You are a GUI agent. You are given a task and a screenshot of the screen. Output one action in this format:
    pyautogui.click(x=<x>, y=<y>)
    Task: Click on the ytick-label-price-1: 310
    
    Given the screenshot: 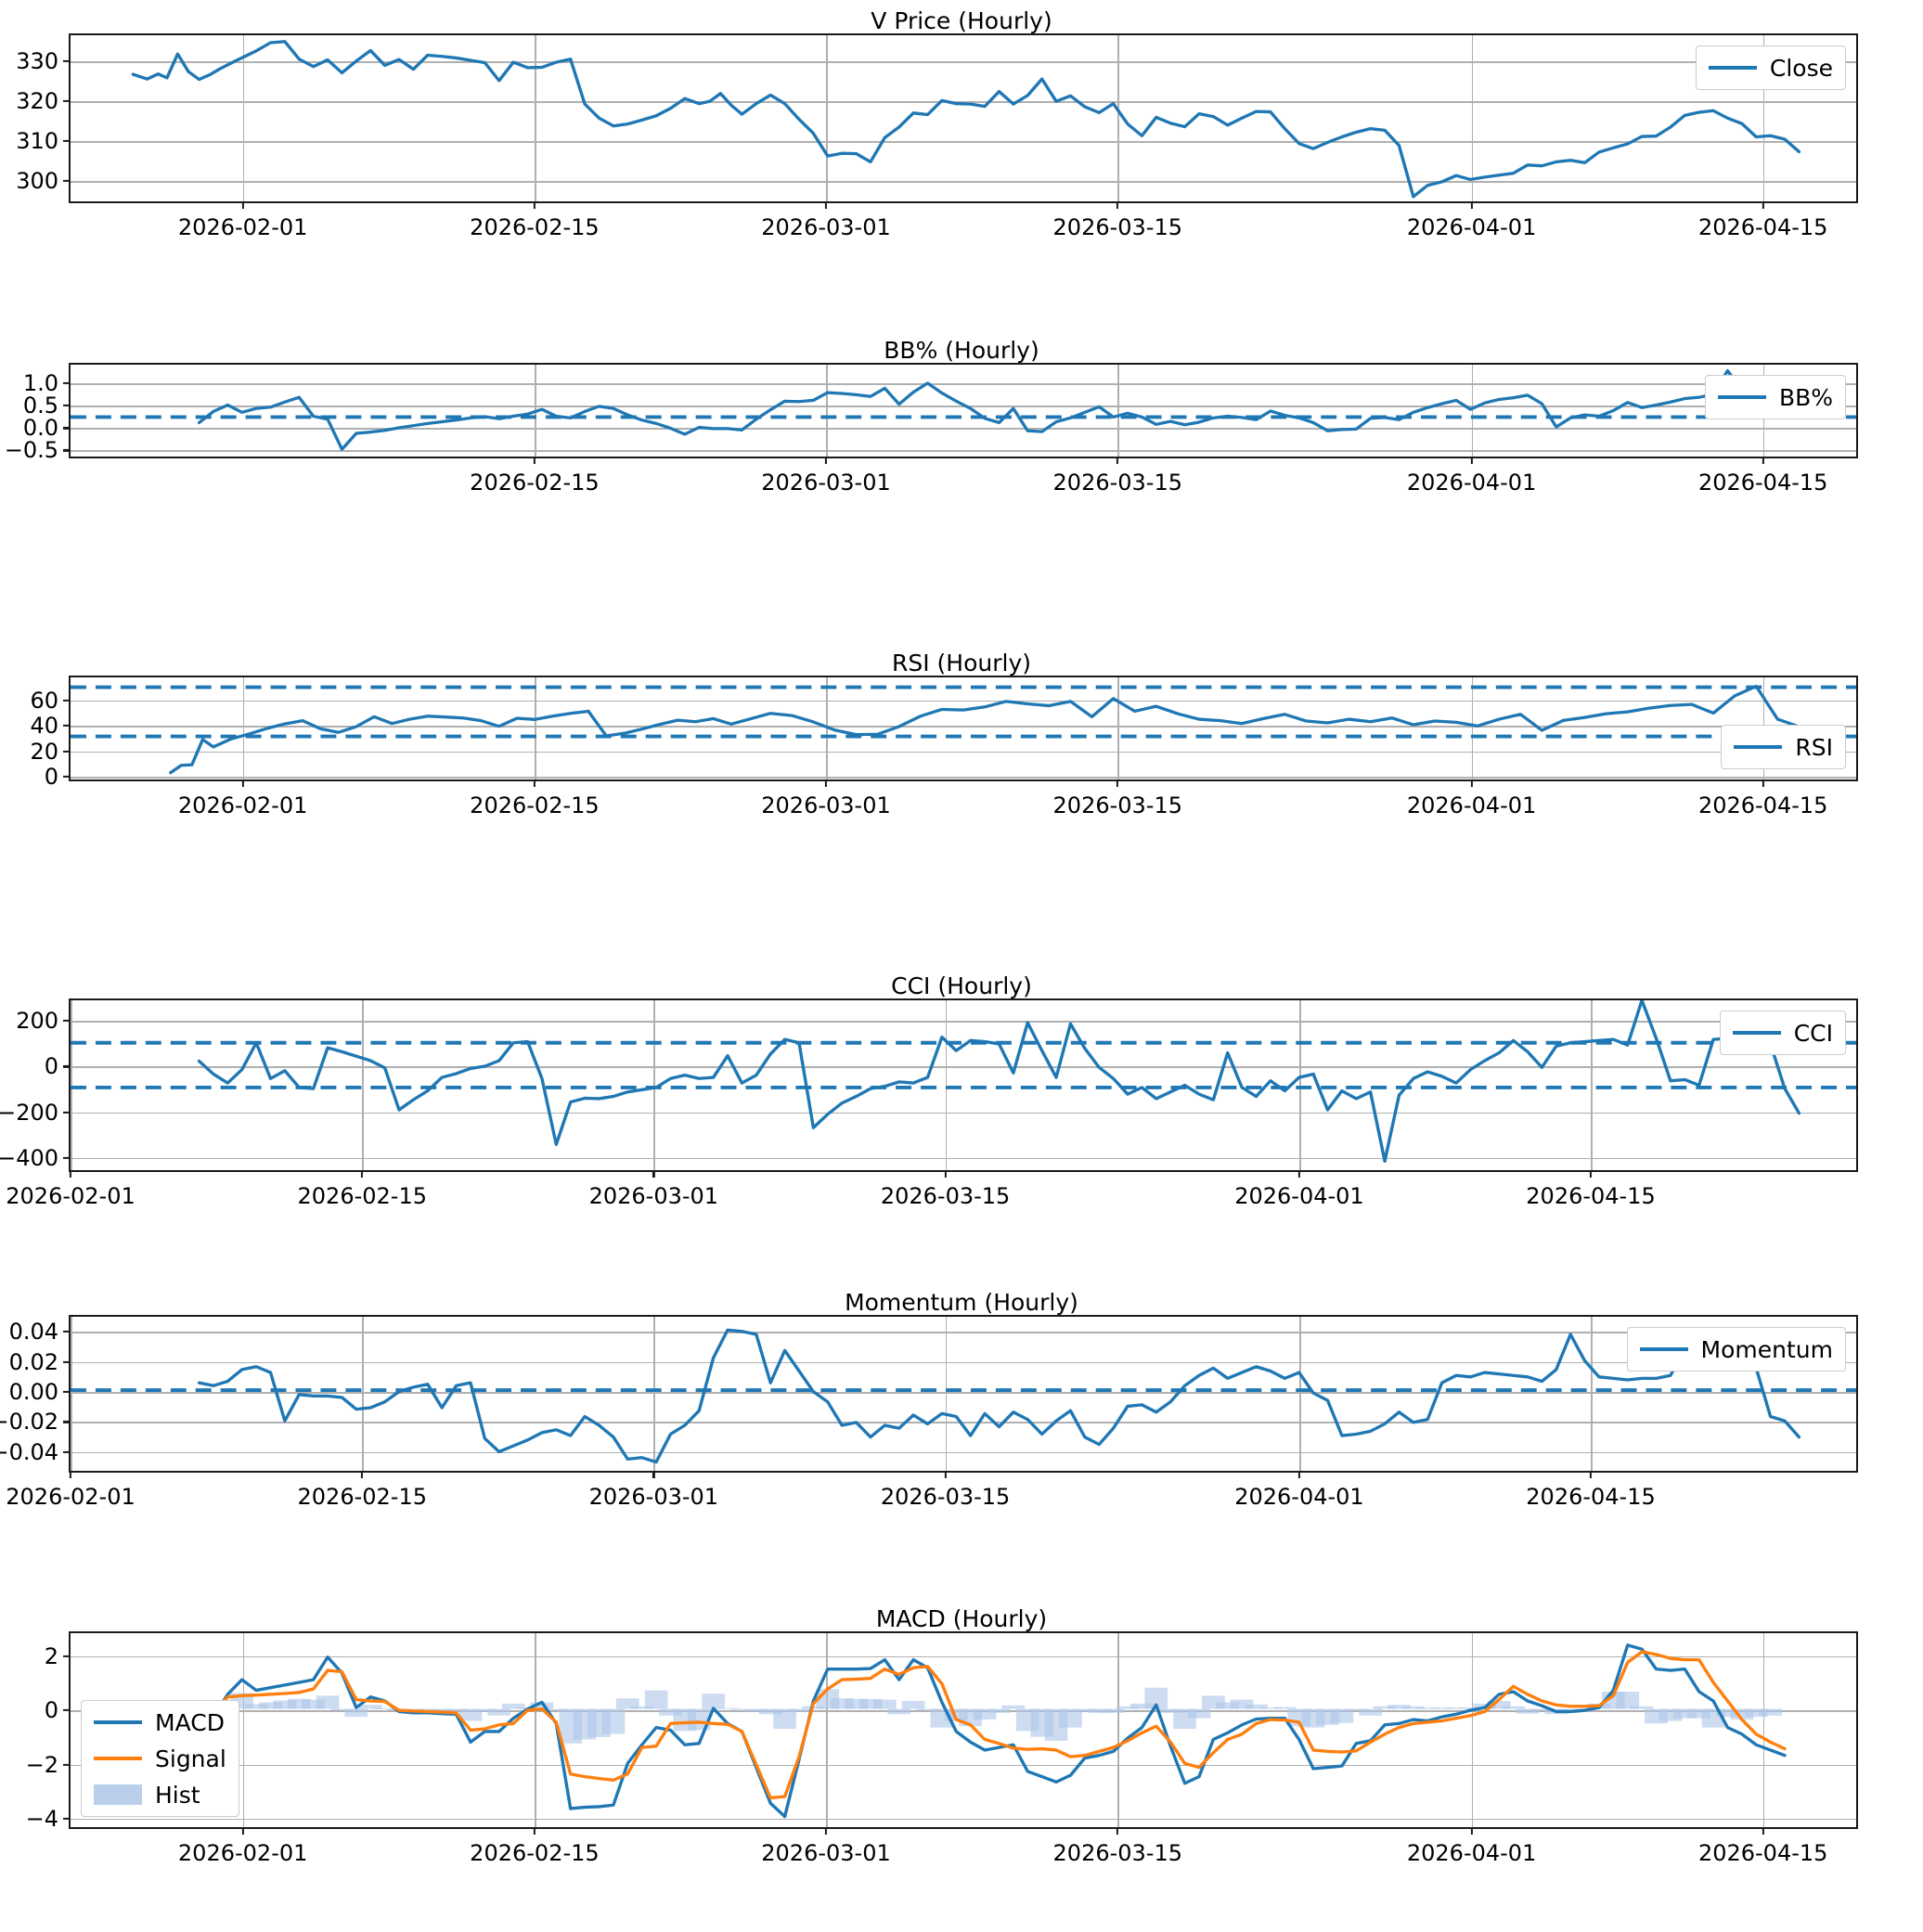 What is the action you would take?
    pyautogui.click(x=37, y=141)
    